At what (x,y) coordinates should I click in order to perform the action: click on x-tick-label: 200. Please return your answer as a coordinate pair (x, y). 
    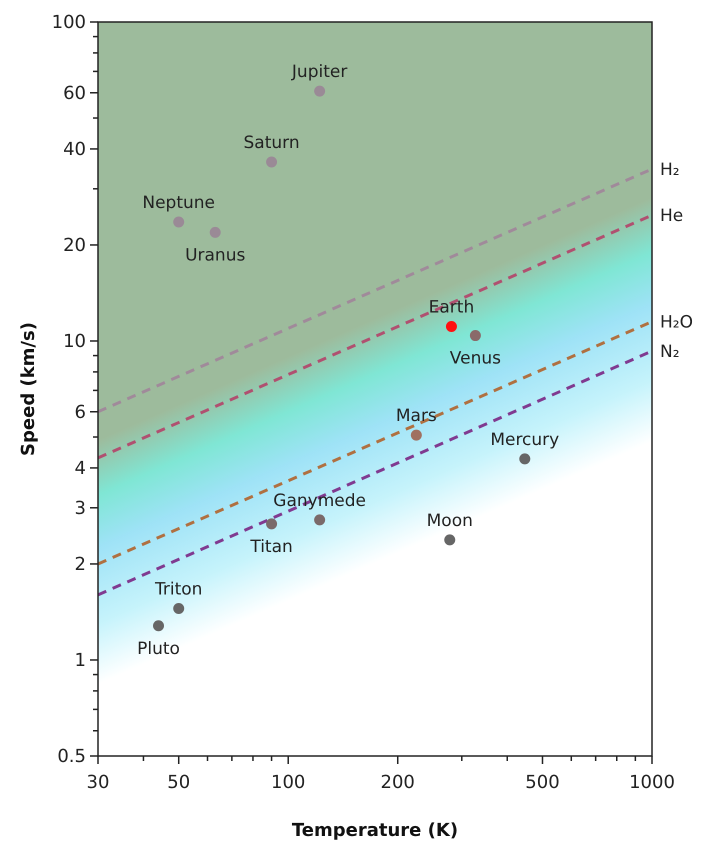
    Looking at the image, I should click on (397, 782).